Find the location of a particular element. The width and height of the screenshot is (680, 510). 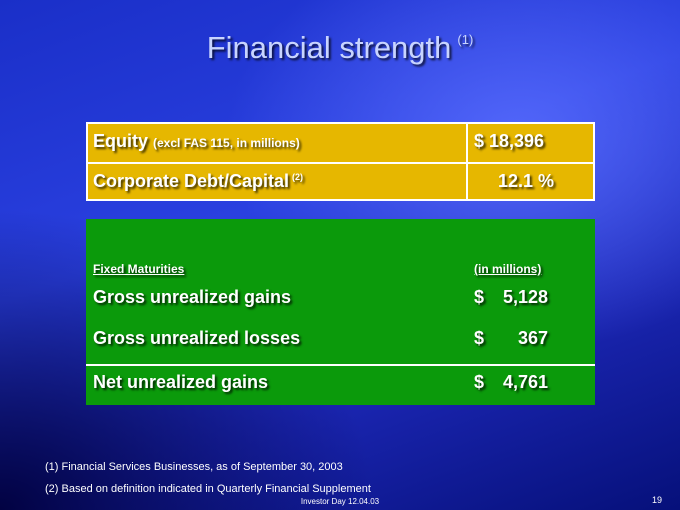

label: Equity is located at coordinates (121, 141).